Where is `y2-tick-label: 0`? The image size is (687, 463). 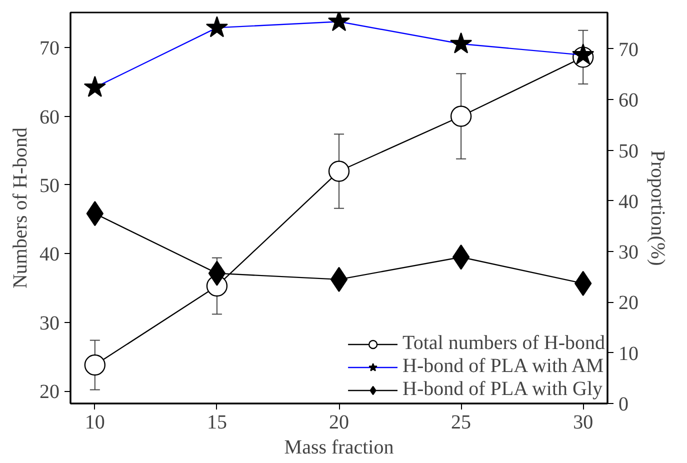
y2-tick-label: 0 is located at coordinates (623, 405).